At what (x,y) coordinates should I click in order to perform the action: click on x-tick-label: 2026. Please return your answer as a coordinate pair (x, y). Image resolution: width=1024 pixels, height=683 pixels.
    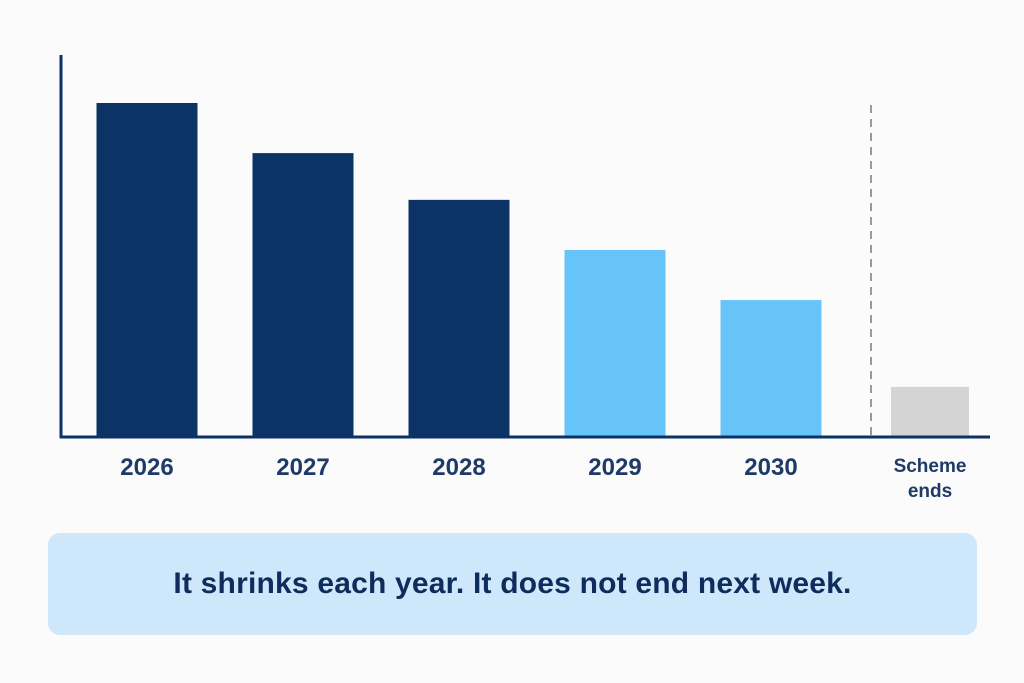
    Looking at the image, I should click on (146, 467).